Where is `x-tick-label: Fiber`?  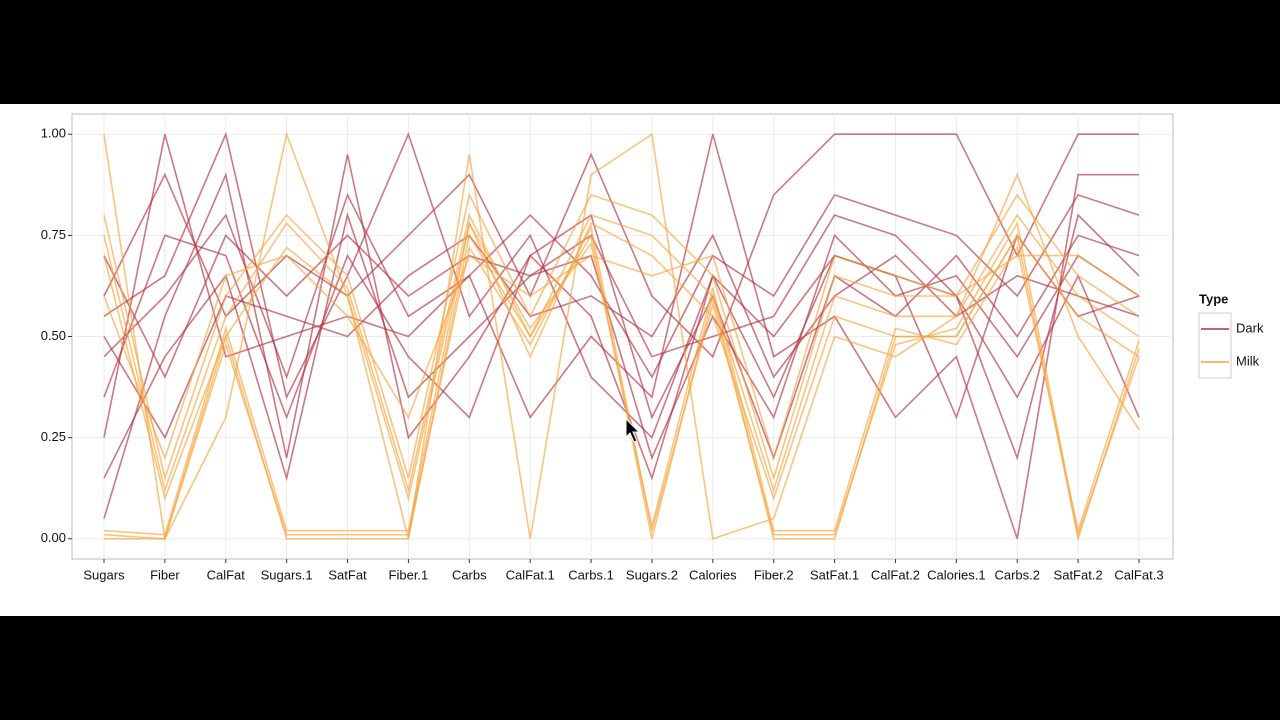 x-tick-label: Fiber is located at coordinates (165, 574).